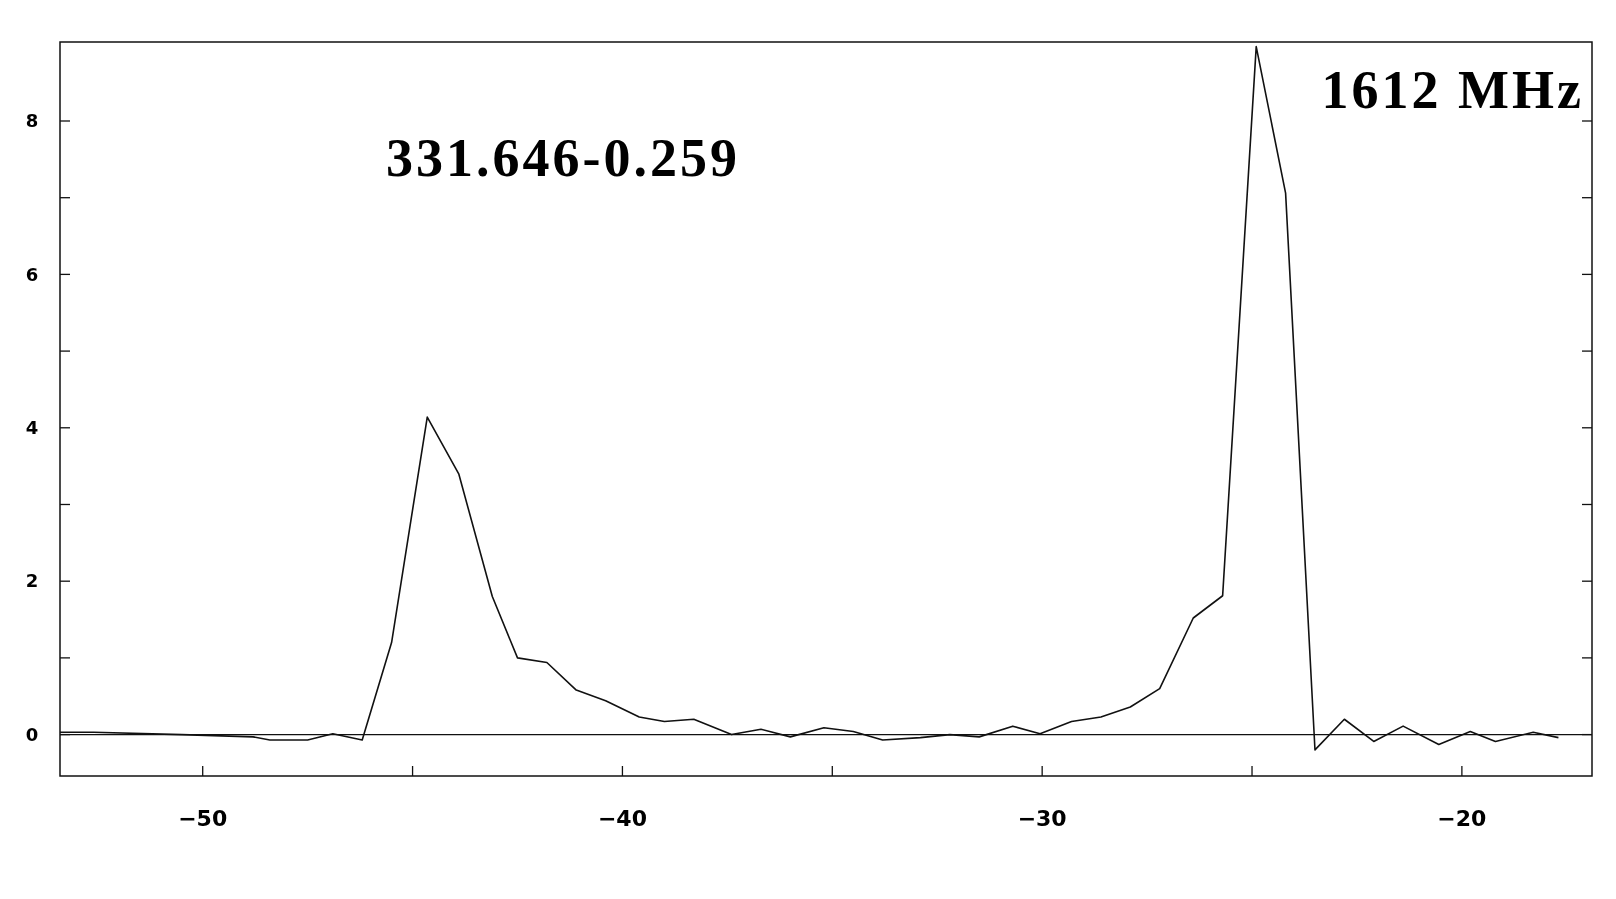  What do you see at coordinates (563, 158) in the screenshot?
I see `annotation: 331.646-0.259` at bounding box center [563, 158].